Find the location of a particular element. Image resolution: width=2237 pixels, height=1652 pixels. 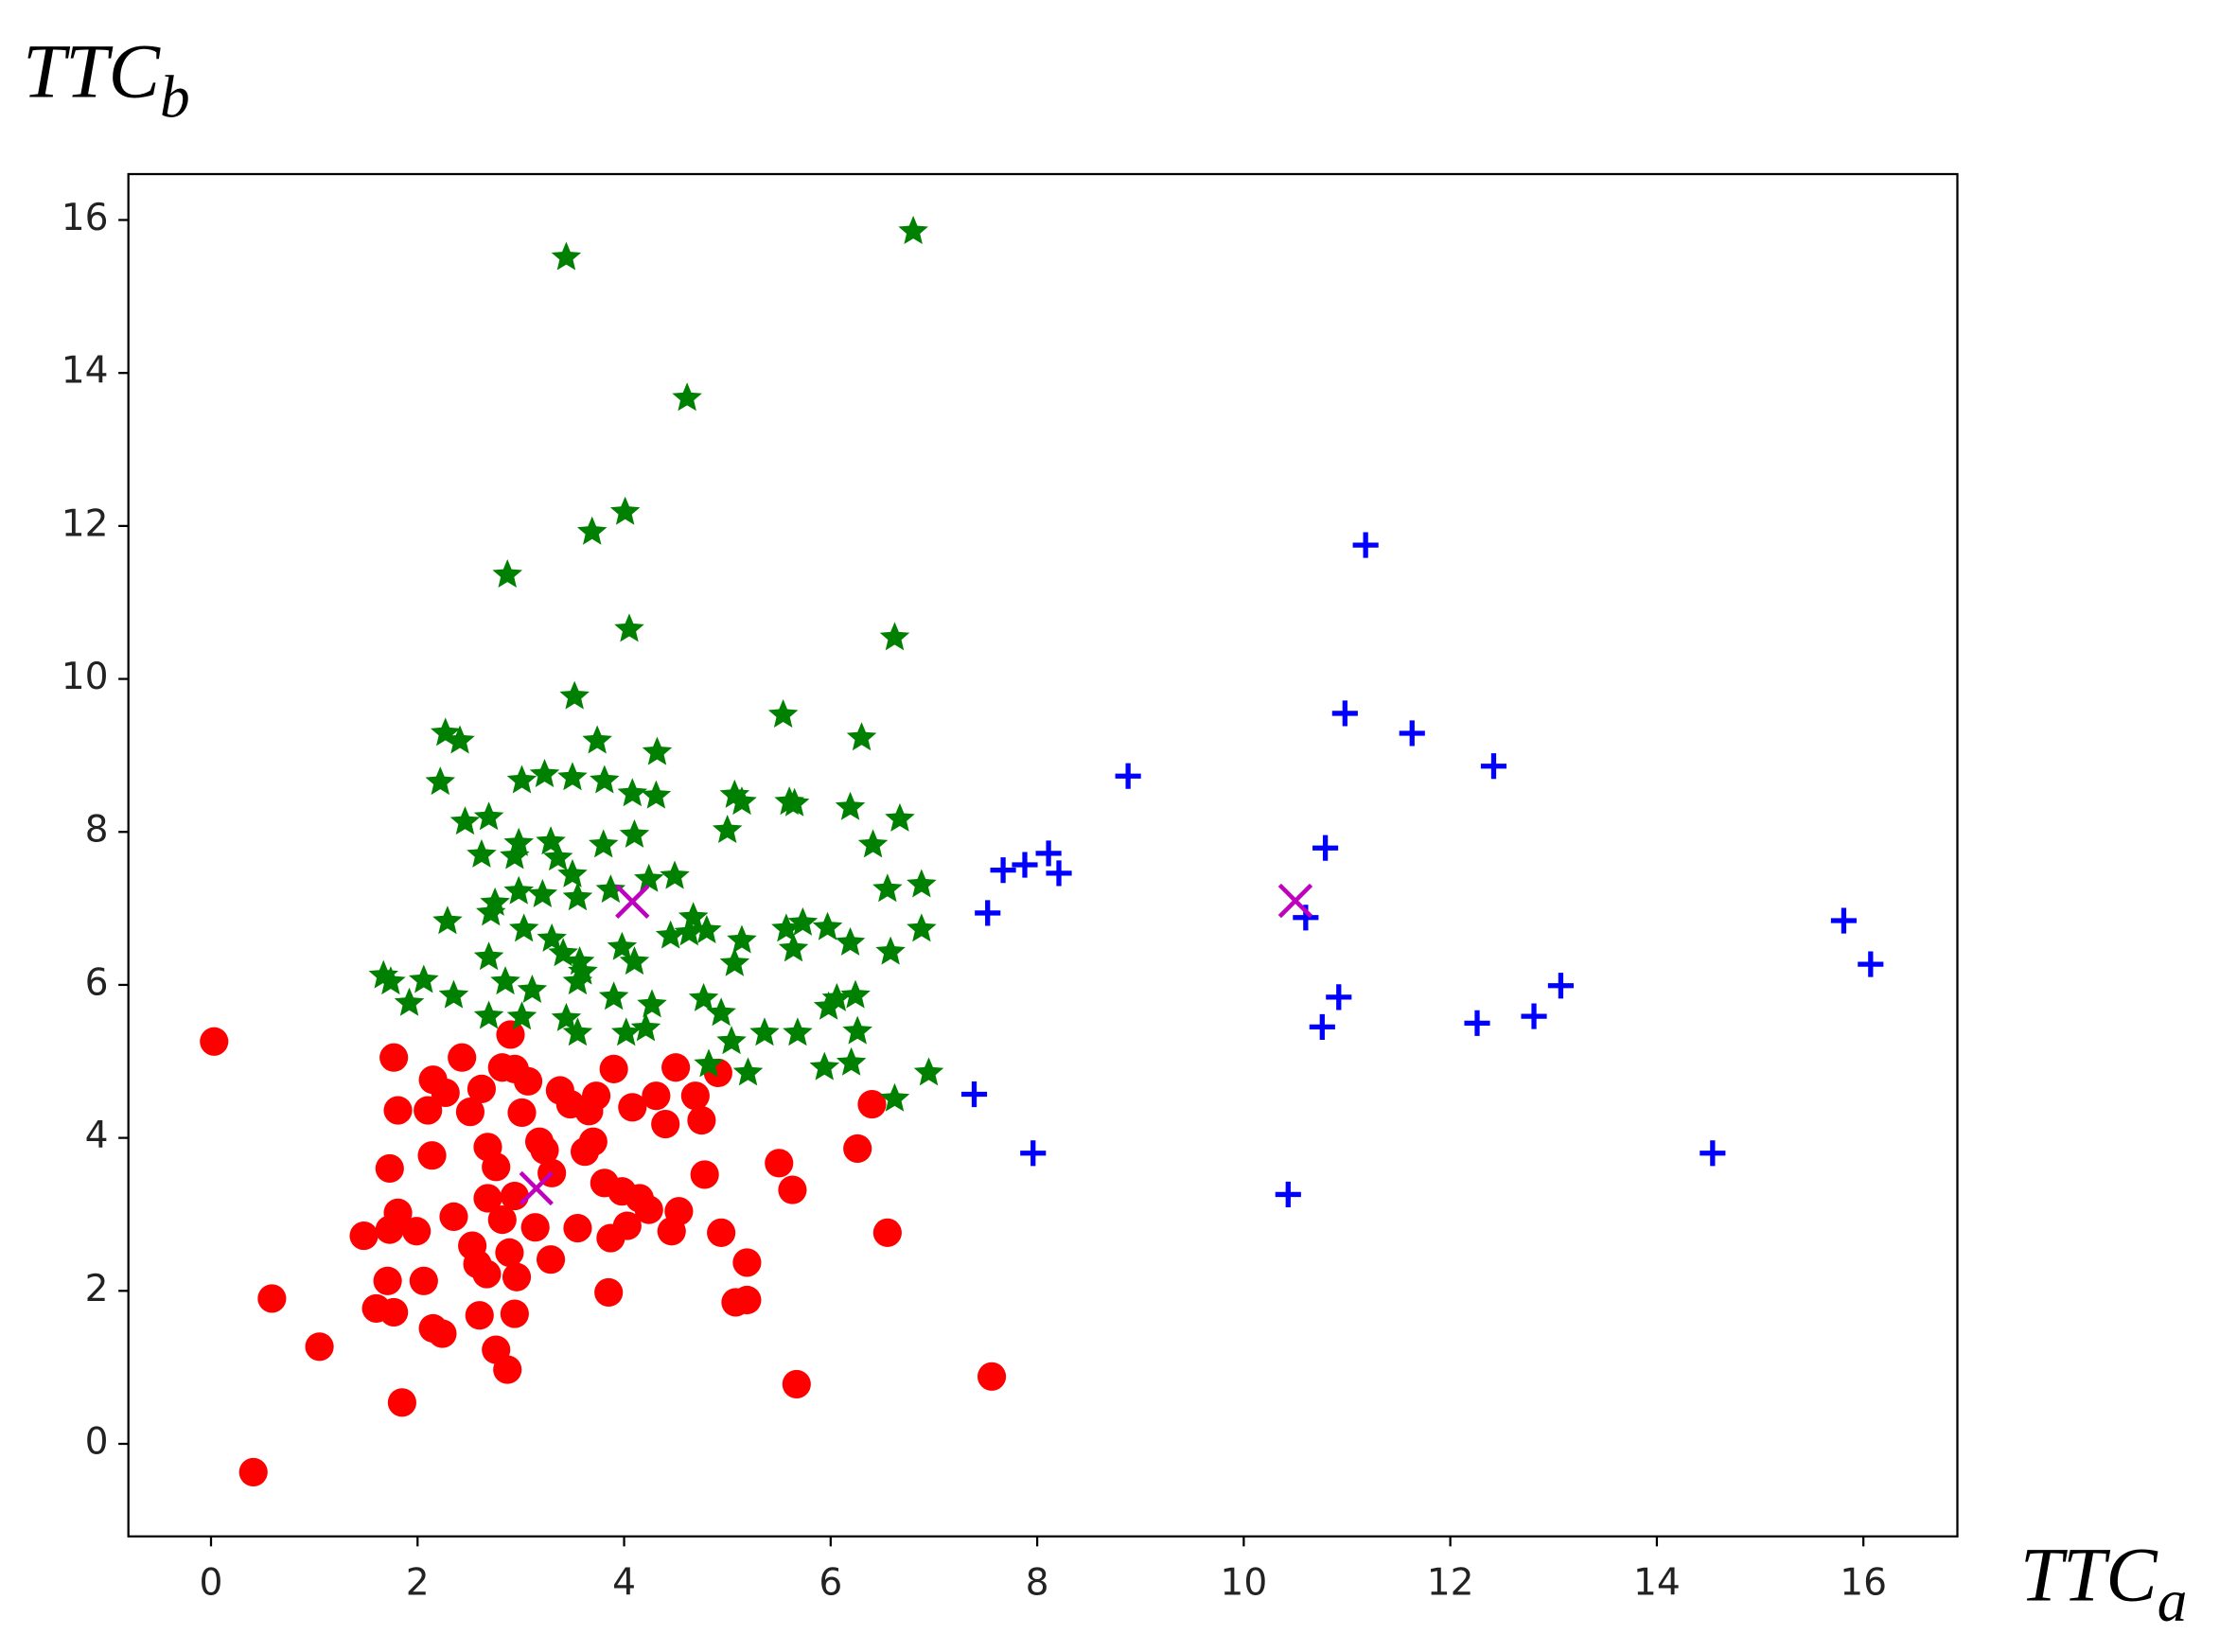

x-tick-label: 6 is located at coordinates (830, 1583).